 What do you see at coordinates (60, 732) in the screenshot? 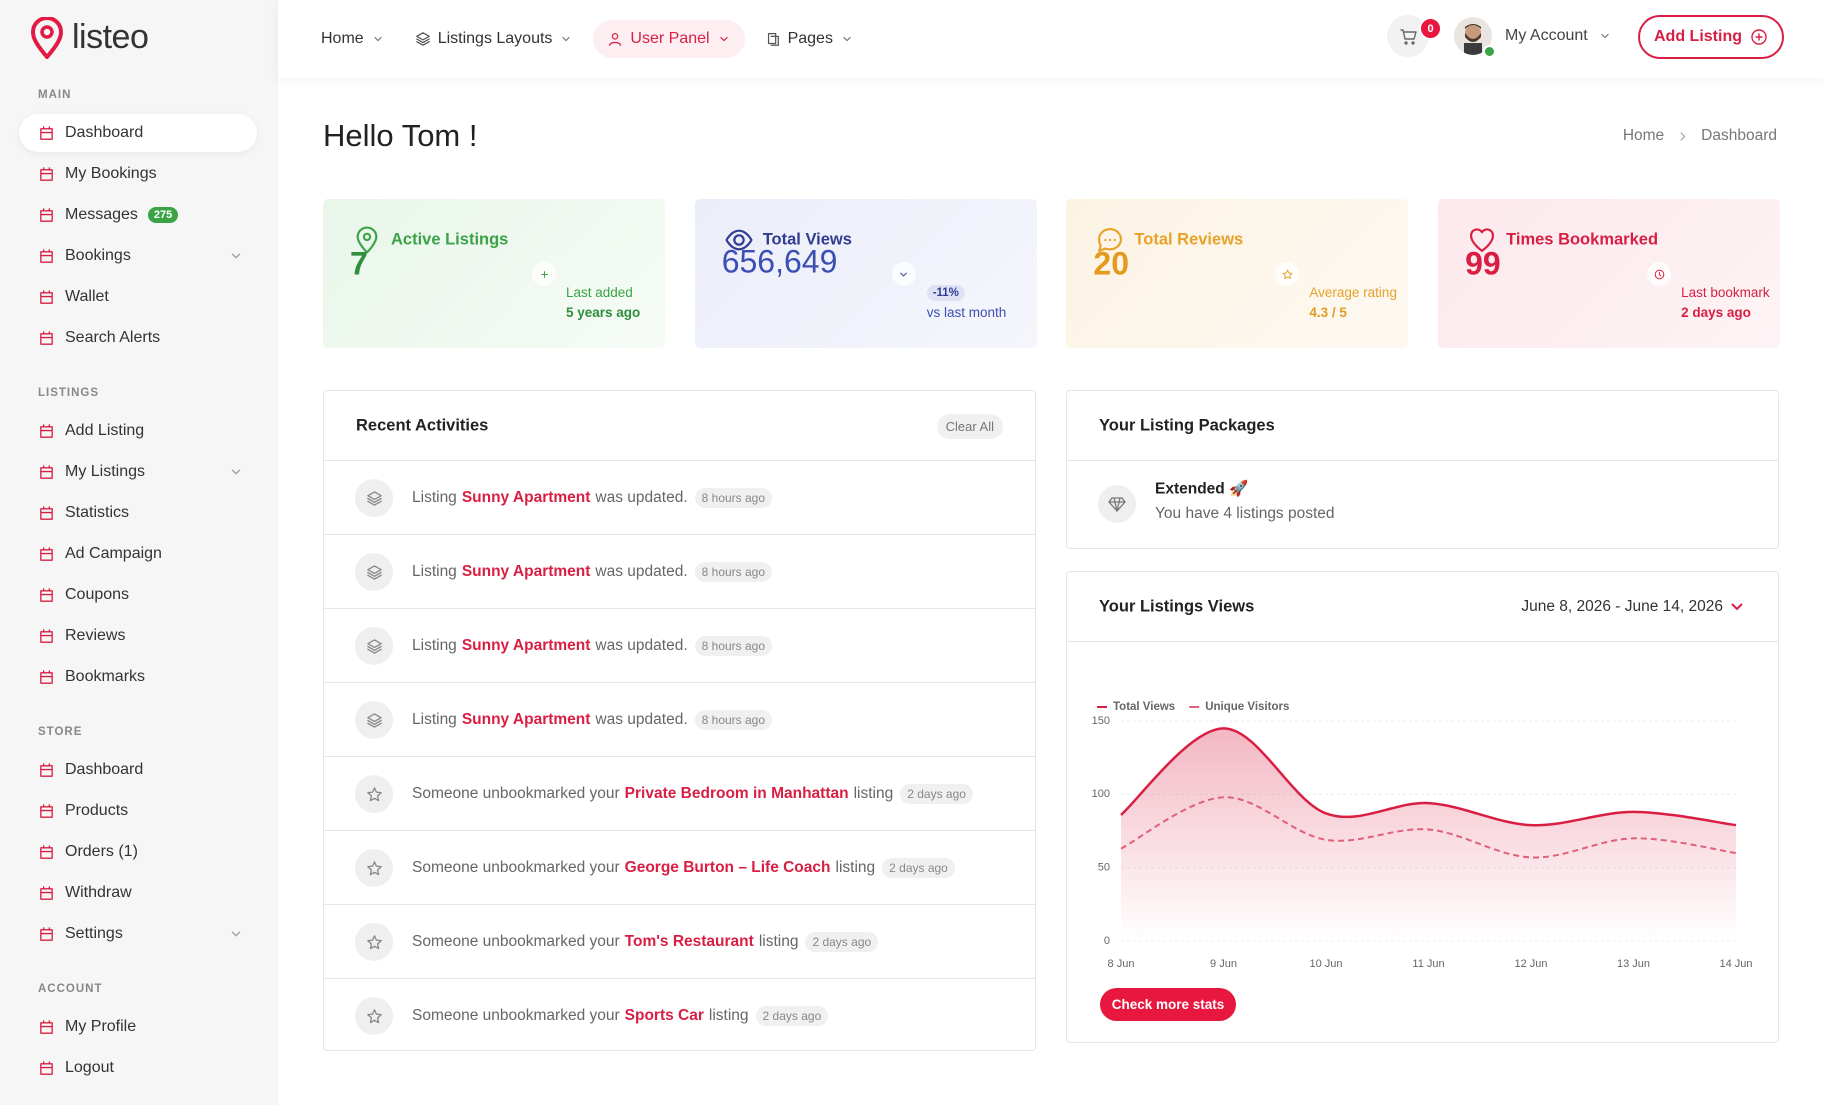
I see `section-title: STORE` at bounding box center [60, 732].